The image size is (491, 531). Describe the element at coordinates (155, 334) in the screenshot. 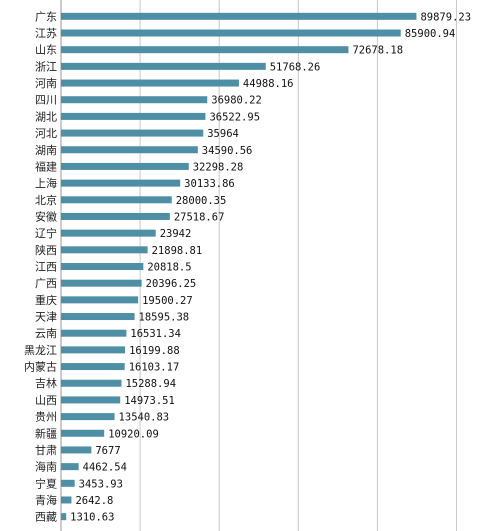

I see `bar-value-label: 16531.34` at that location.